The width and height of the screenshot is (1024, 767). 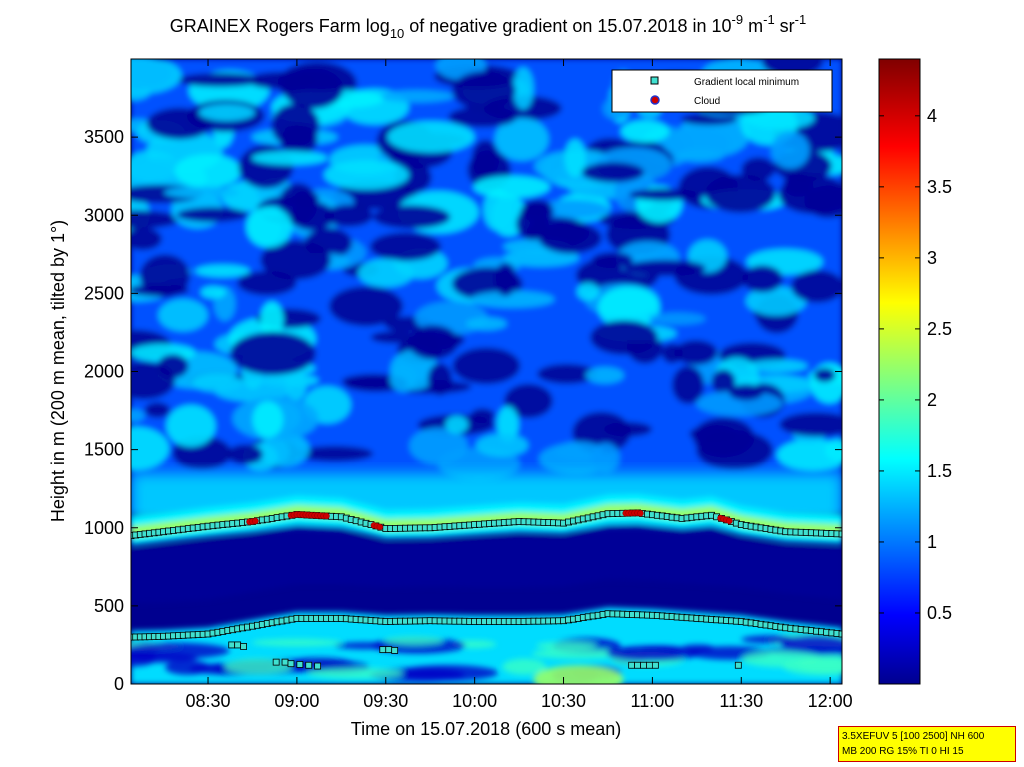 I want to click on colorbar-tick-label: 3.5, so click(x=939, y=187).